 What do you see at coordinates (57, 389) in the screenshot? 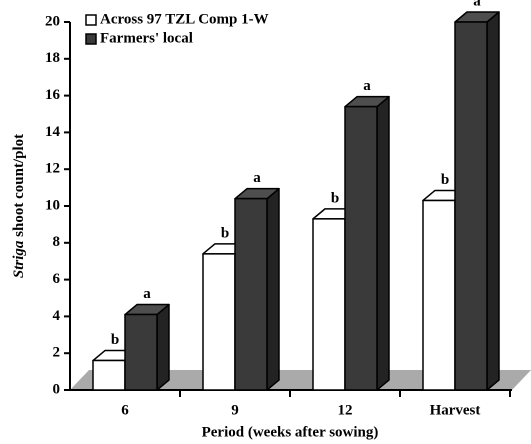
I see `y-tick-label: 0` at bounding box center [57, 389].